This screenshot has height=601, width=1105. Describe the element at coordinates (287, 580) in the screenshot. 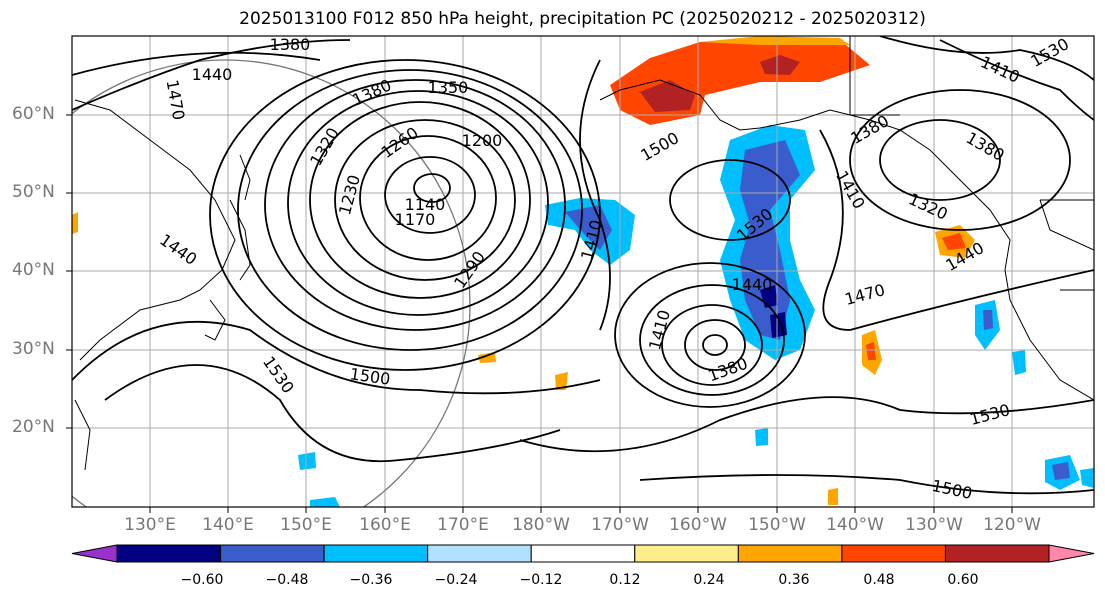

I see `colorbar-tick-label: −0.48` at that location.